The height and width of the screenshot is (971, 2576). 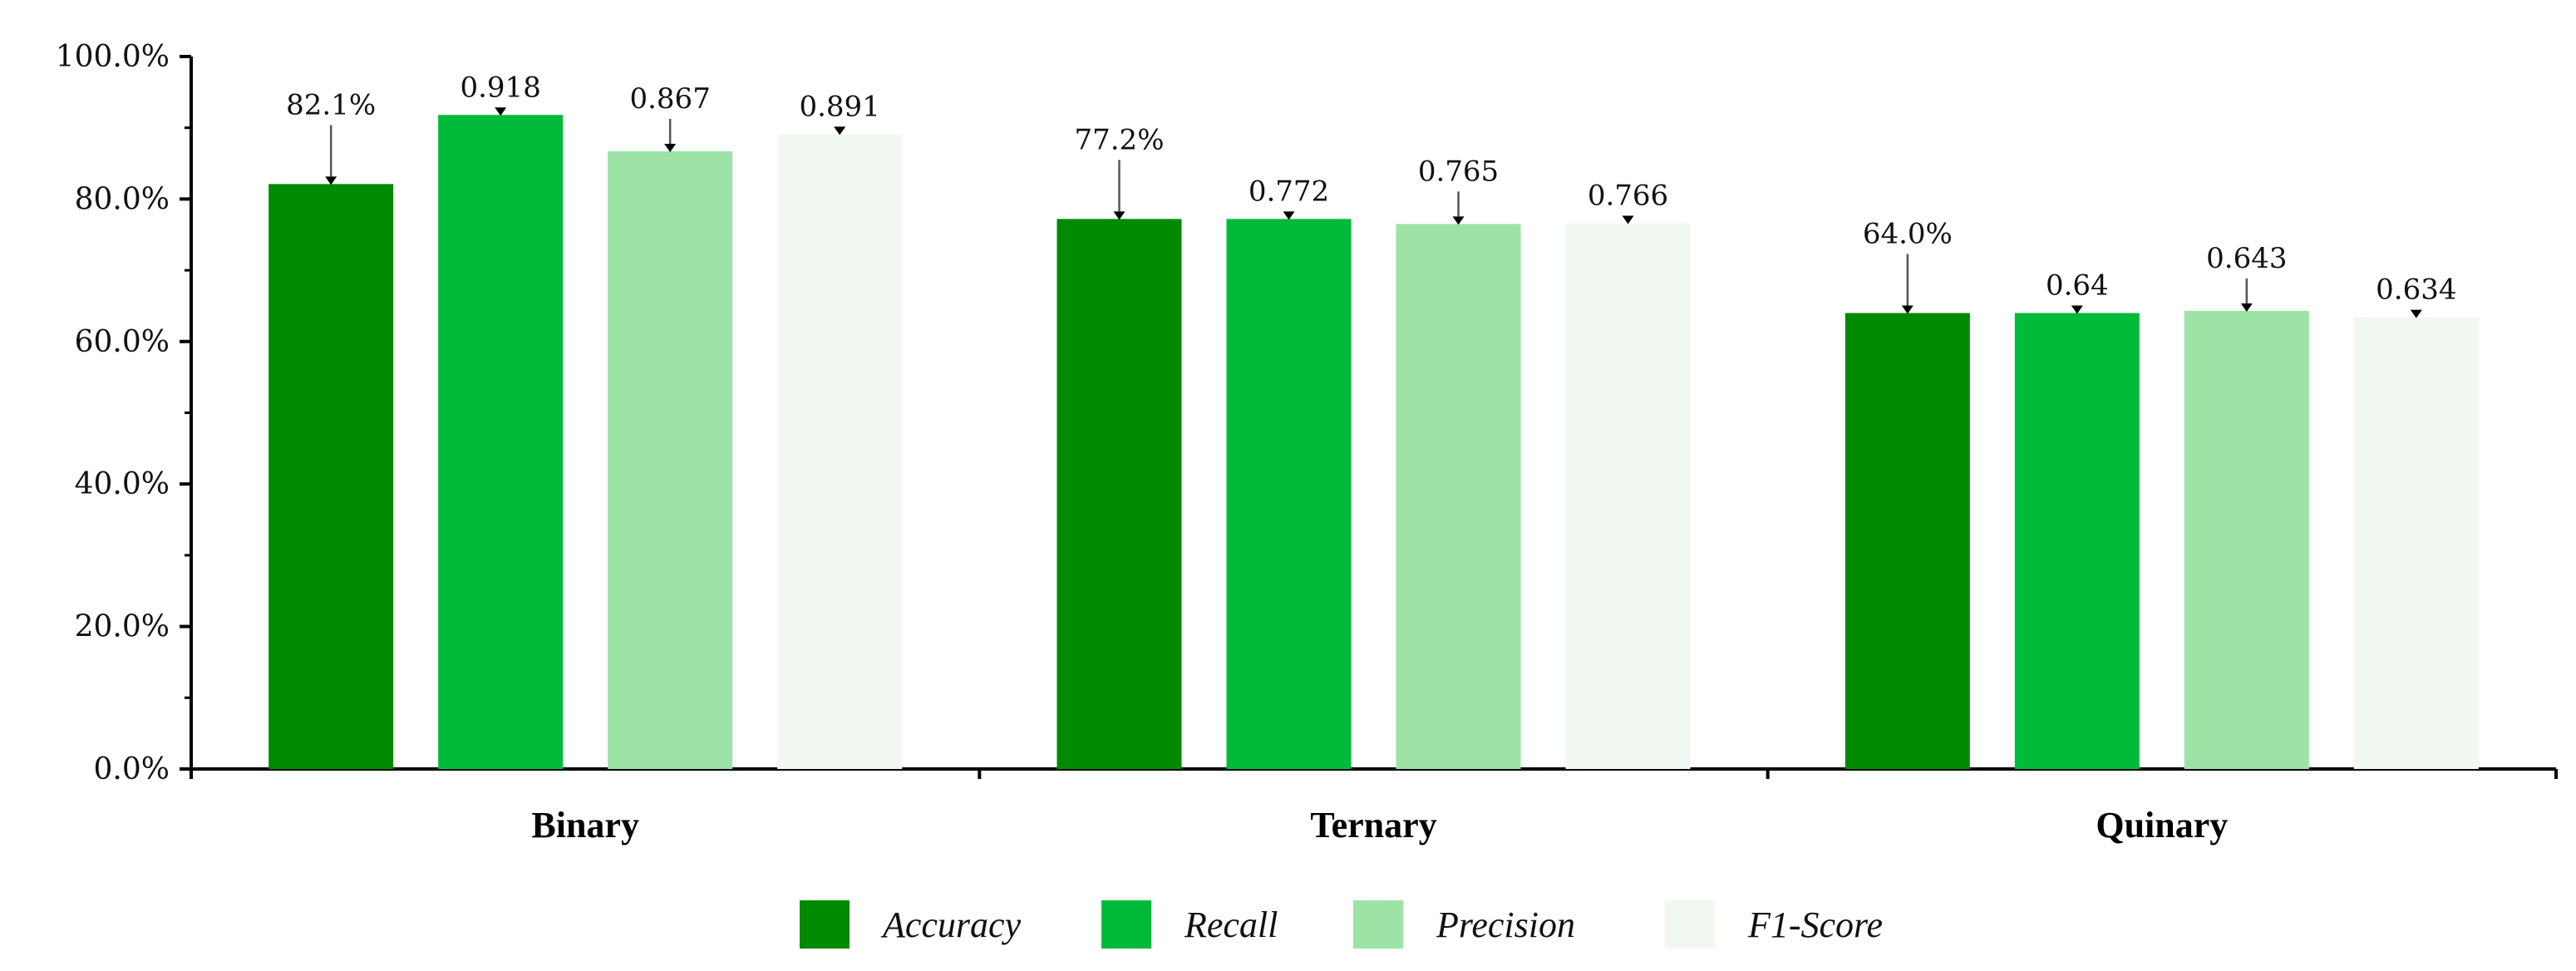 What do you see at coordinates (331, 476) in the screenshot?
I see `bar-accuracy-binary` at bounding box center [331, 476].